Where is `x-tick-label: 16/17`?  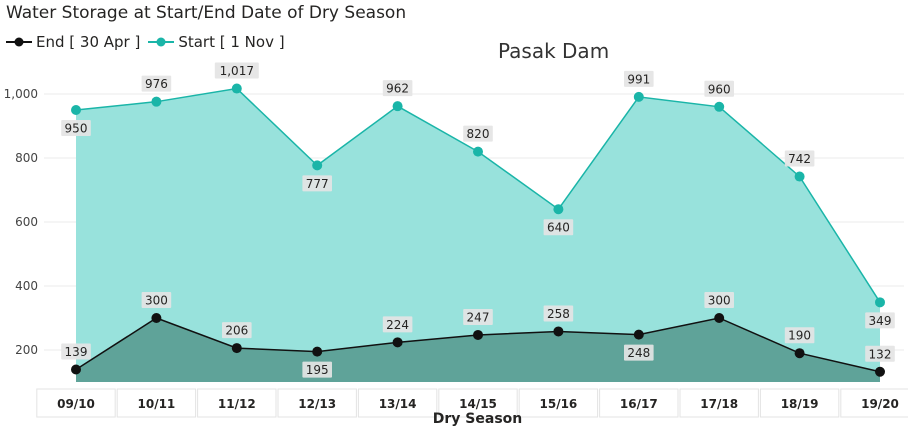 x-tick-label: 16/17 is located at coordinates (639, 404).